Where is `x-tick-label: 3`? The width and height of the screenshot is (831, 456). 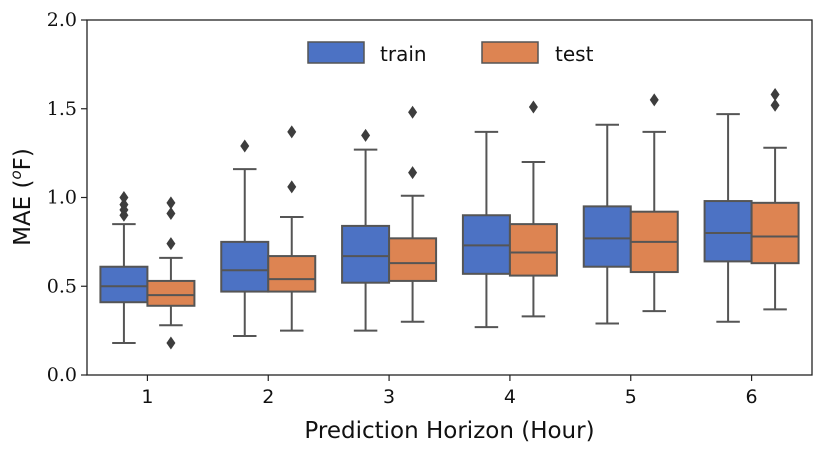 x-tick-label: 3 is located at coordinates (389, 397).